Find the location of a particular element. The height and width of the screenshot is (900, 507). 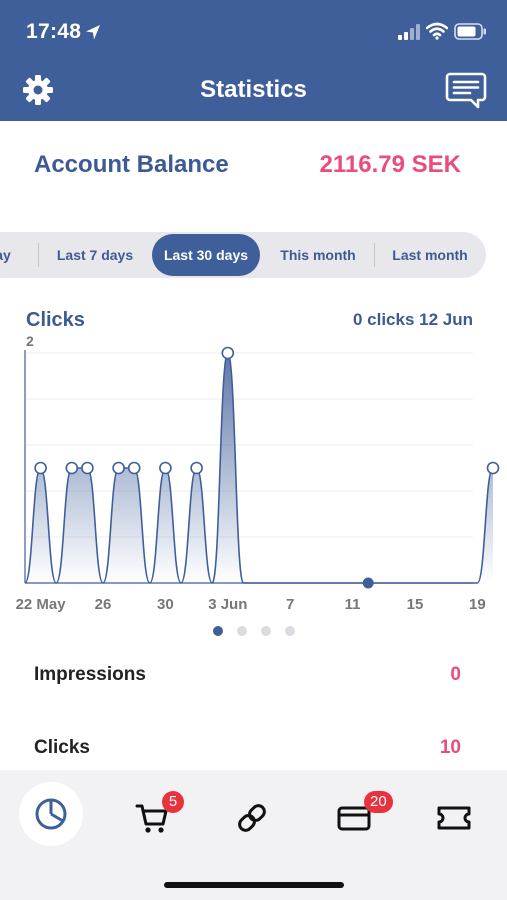

battery-icon is located at coordinates (470, 31).